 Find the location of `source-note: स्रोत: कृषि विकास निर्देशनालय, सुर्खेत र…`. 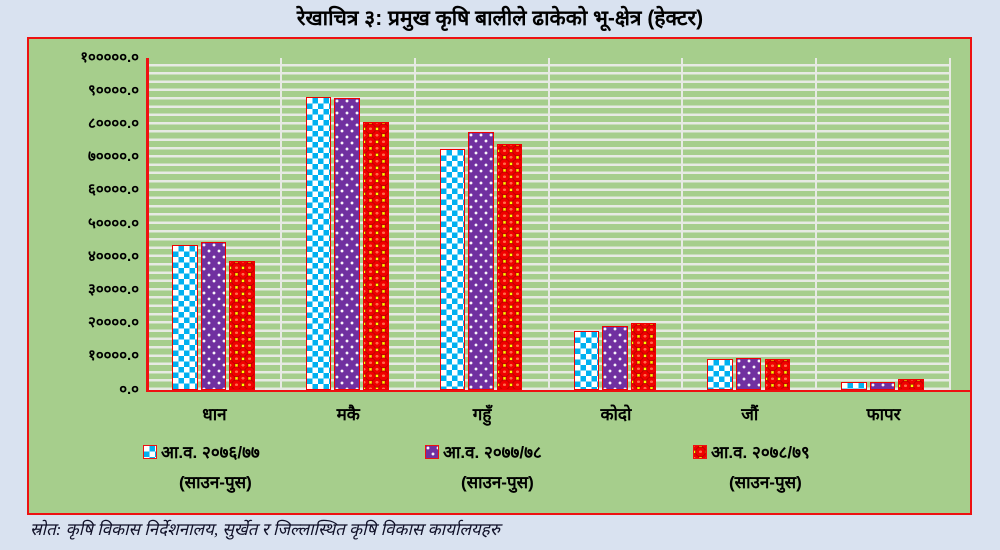

source-note: स्रोत: कृषि विकास निर्देशनालय, सुर्खेत र… is located at coordinates (265, 529).